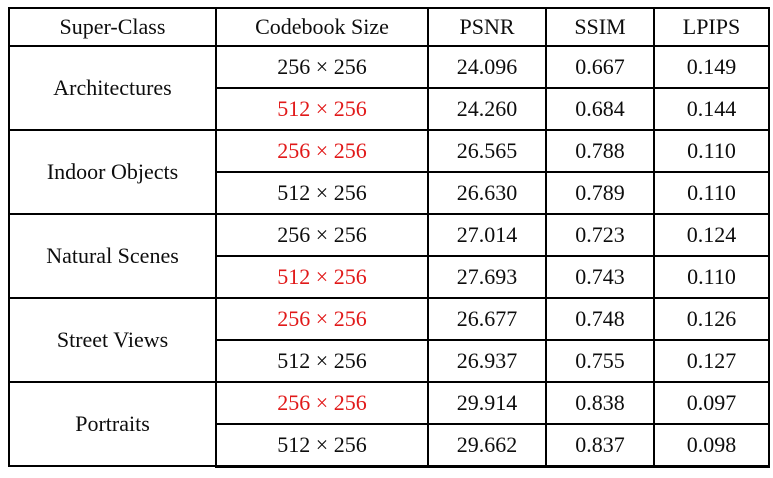 The image size is (773, 478). Describe the element at coordinates (711, 67) in the screenshot. I see `lpips-cell: 0.149` at that location.